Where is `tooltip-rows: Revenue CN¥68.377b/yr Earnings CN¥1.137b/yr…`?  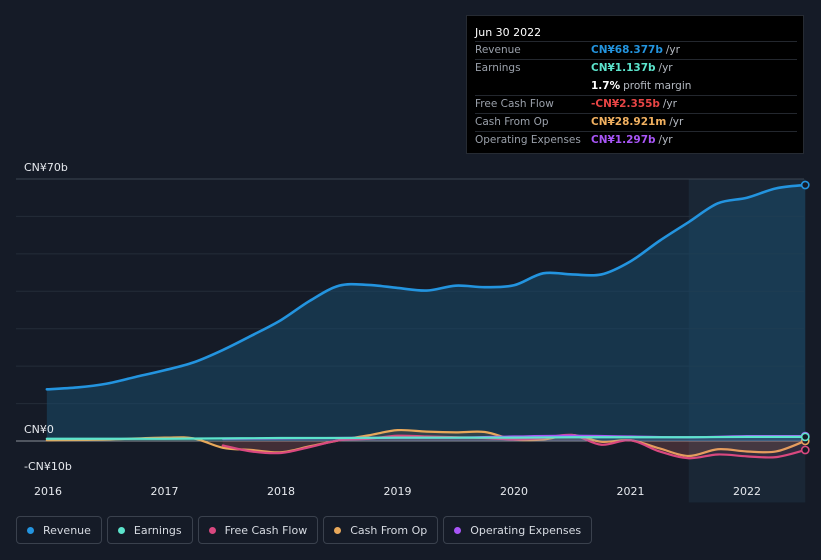 tooltip-rows: Revenue CN¥68.377b/yr Earnings CN¥1.137b/yr… is located at coordinates (636, 95).